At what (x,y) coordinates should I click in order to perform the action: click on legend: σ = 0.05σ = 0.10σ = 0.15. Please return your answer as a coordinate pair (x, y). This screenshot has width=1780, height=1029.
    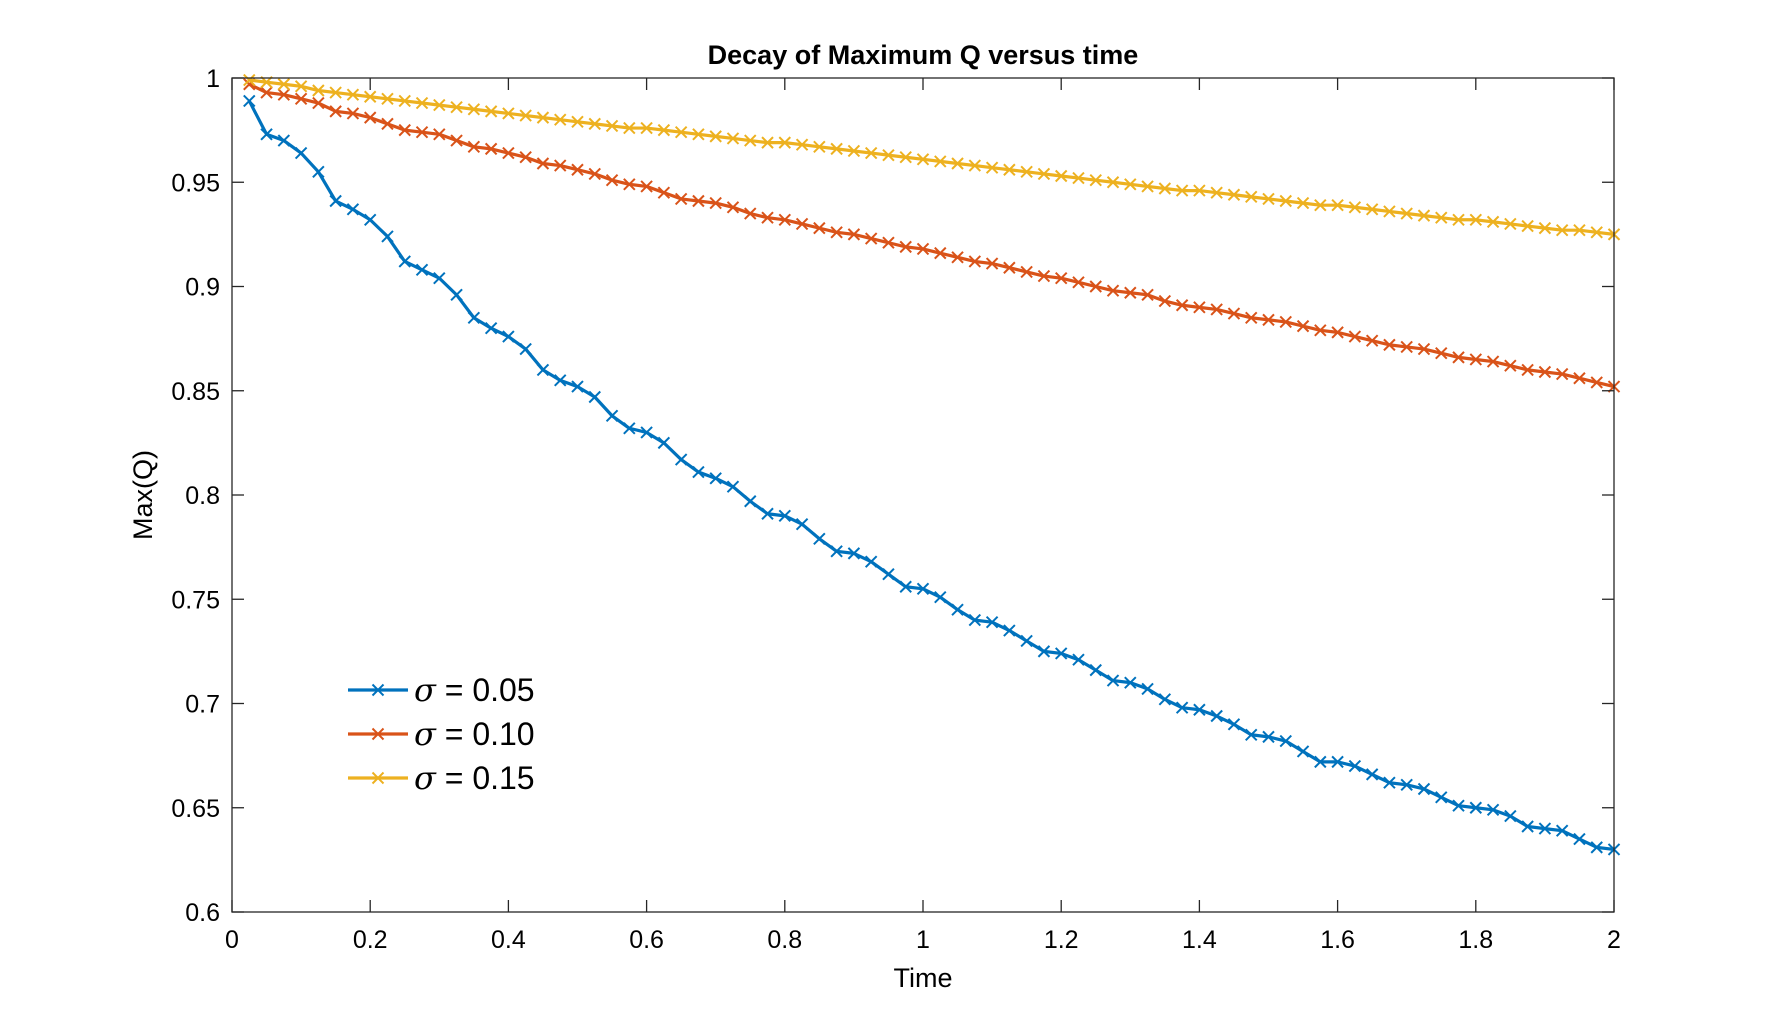
    Looking at the image, I should click on (441, 734).